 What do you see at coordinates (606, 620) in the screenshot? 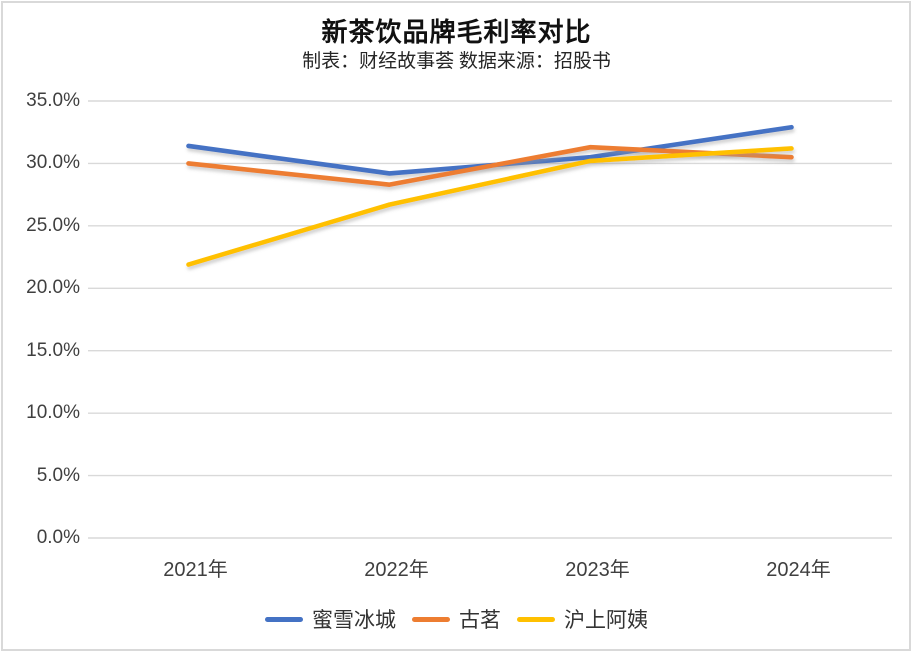
I see `legend-label: 沪上阿姨` at bounding box center [606, 620].